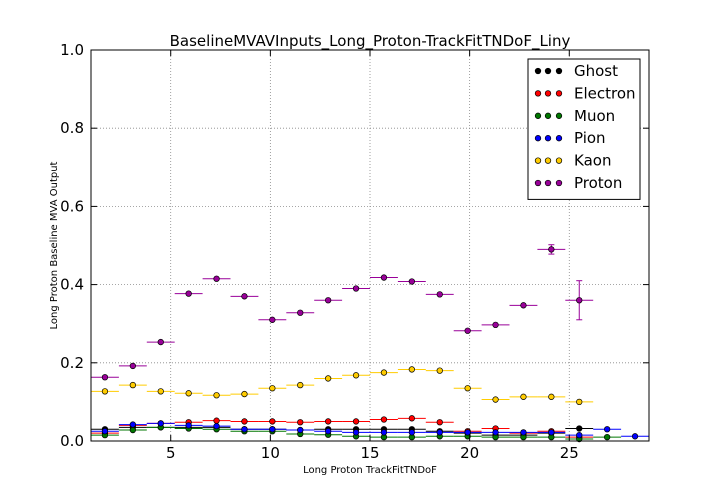  Describe the element at coordinates (605, 93) in the screenshot. I see `legend-label: Electron` at that location.